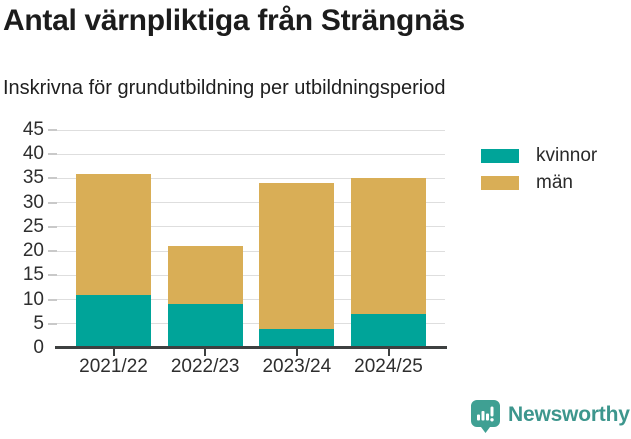 The image size is (631, 439). I want to click on x-axis-tick-label: 2022/23, so click(205, 366).